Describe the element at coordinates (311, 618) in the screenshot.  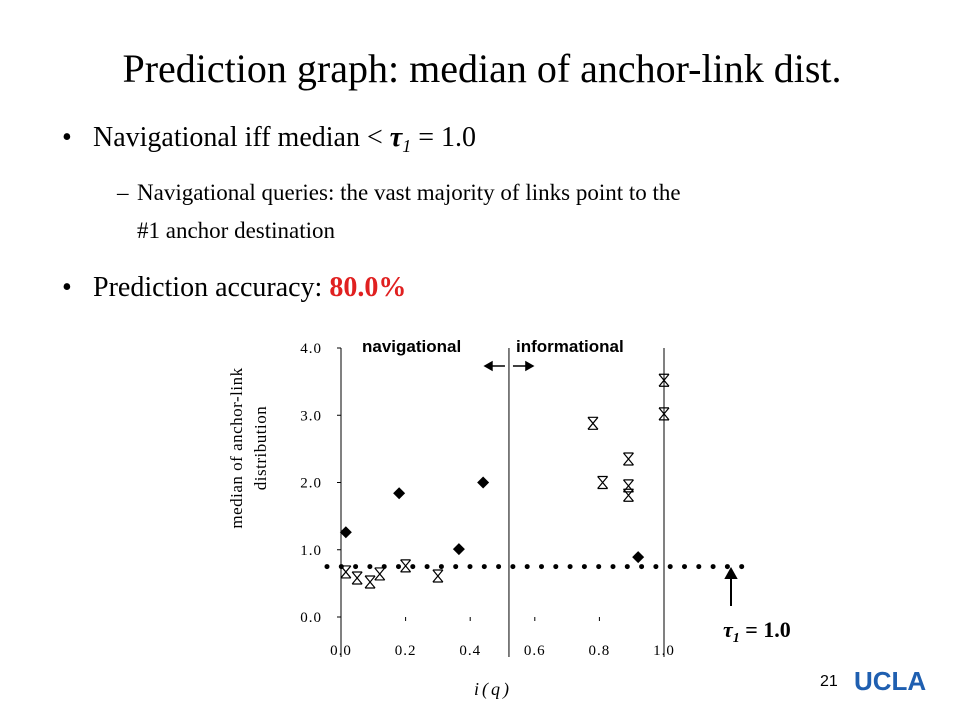
I see `y-tick-label: 0.0` at that location.